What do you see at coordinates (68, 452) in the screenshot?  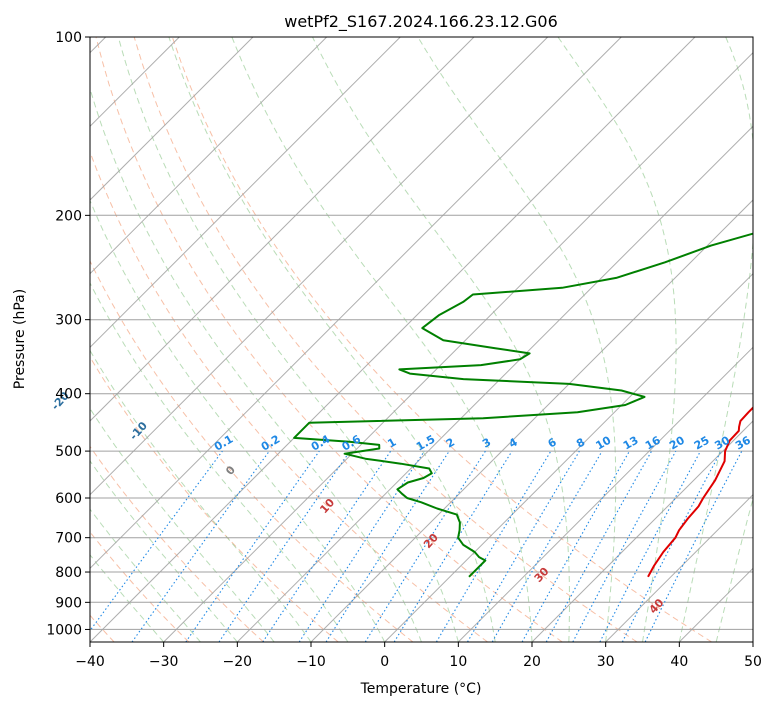 I see `y-tick-label: 500` at bounding box center [68, 452].